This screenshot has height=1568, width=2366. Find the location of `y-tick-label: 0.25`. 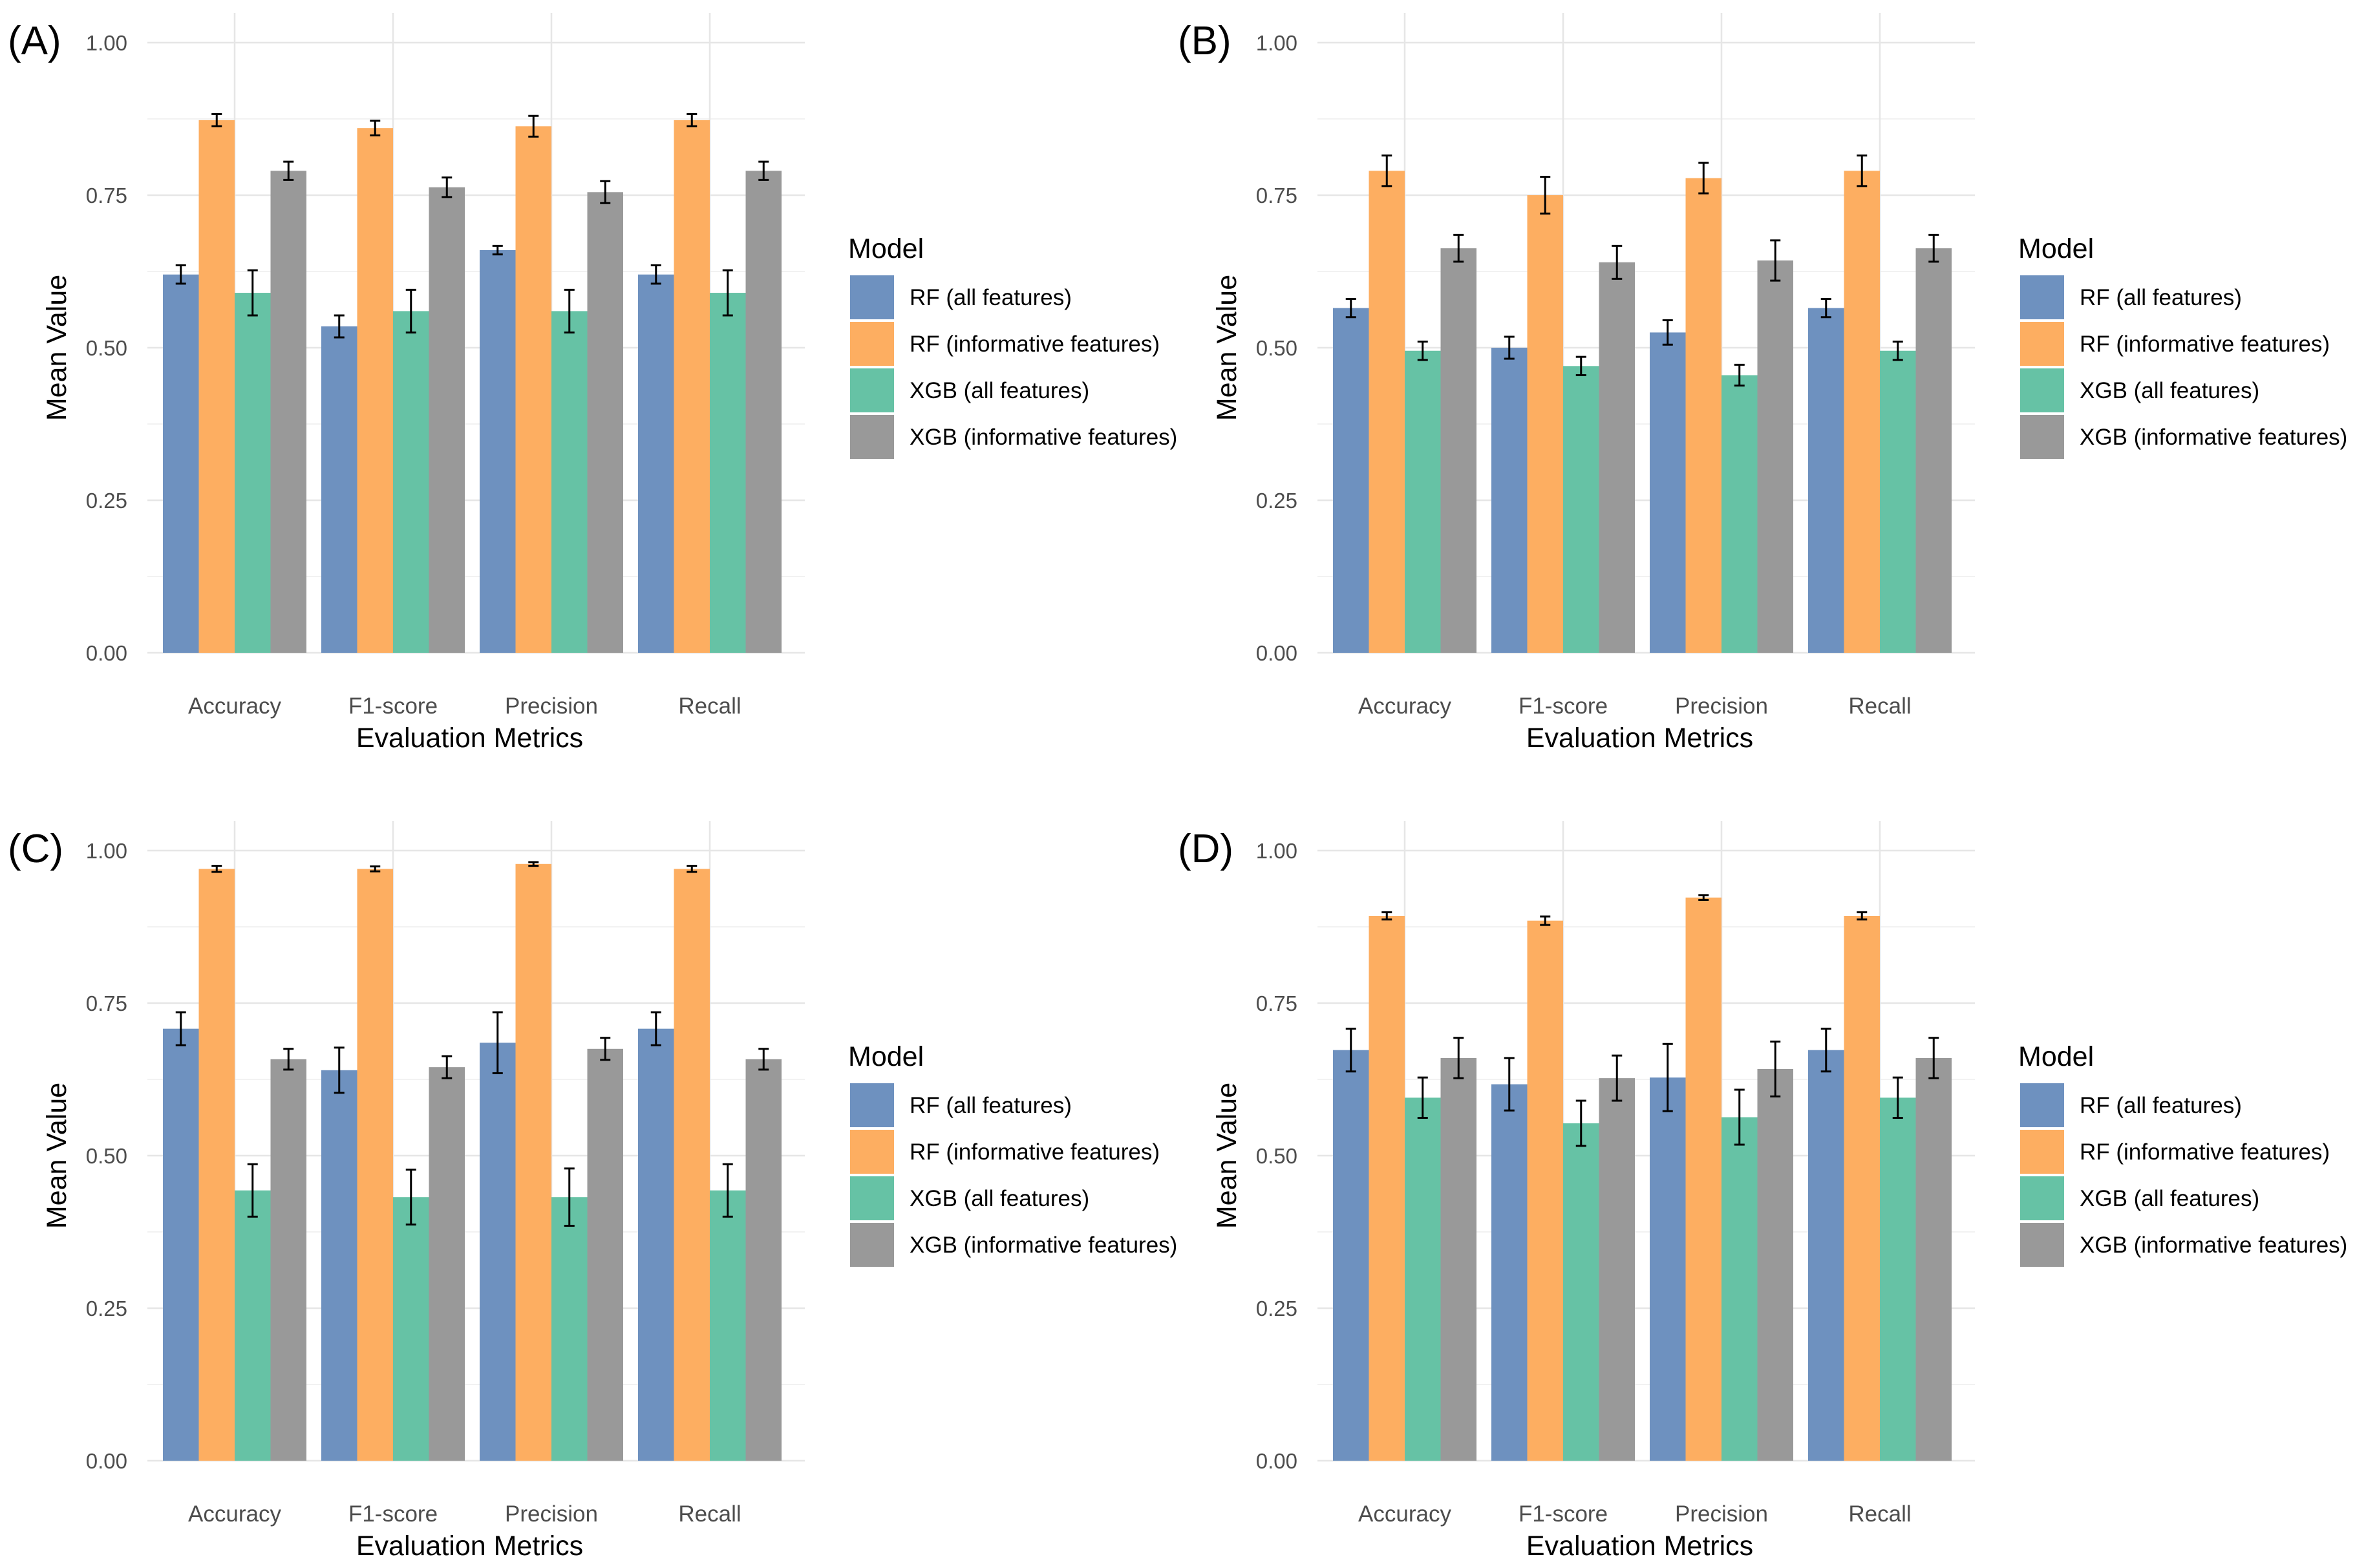

y-tick-label: 0.25 is located at coordinates (106, 501).